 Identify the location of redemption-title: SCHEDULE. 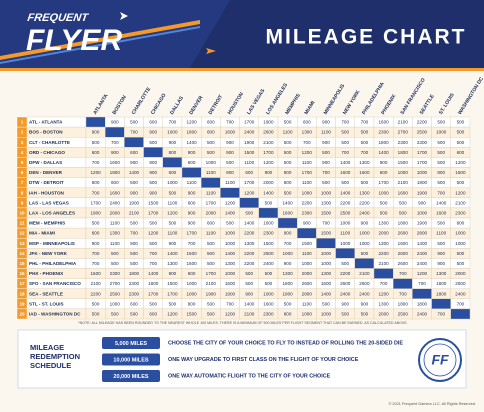
(50, 365).